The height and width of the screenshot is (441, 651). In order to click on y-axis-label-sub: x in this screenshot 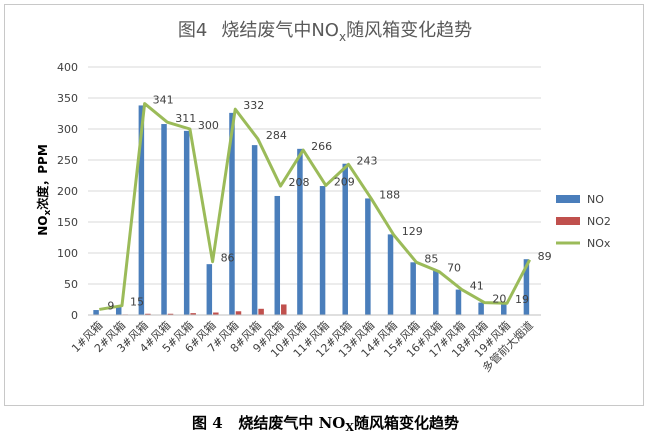, I will do `click(48, 213)`.